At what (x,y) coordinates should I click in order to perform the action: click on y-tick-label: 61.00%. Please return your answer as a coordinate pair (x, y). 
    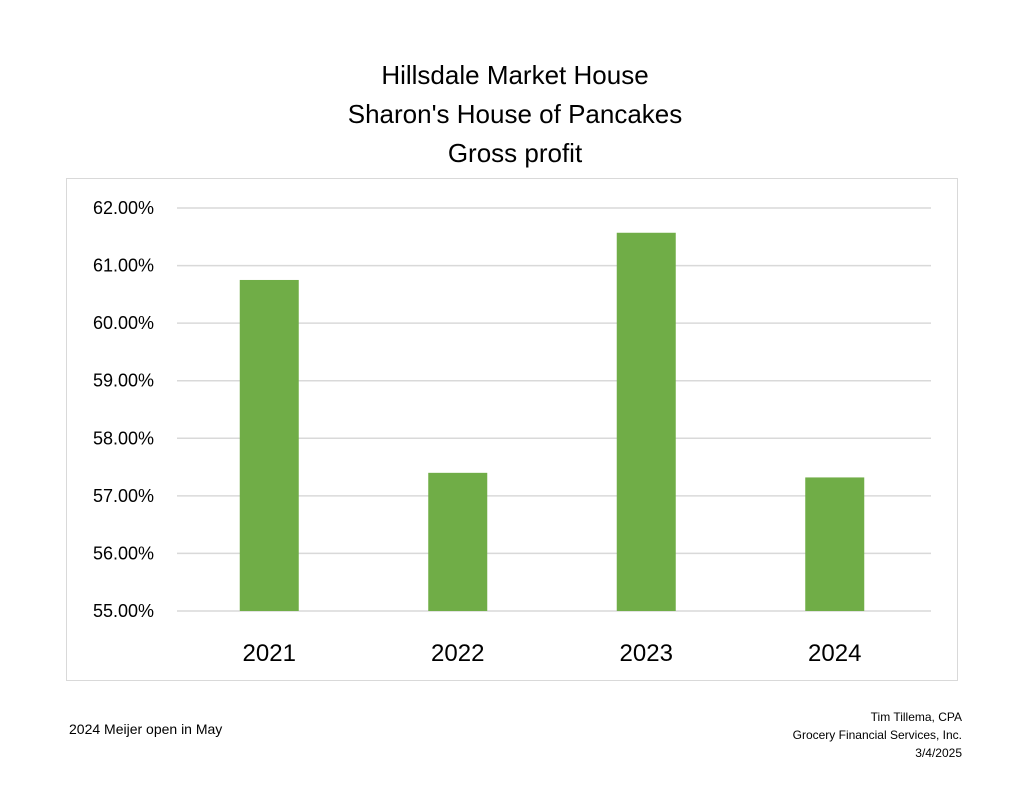
    Looking at the image, I should click on (123, 266).